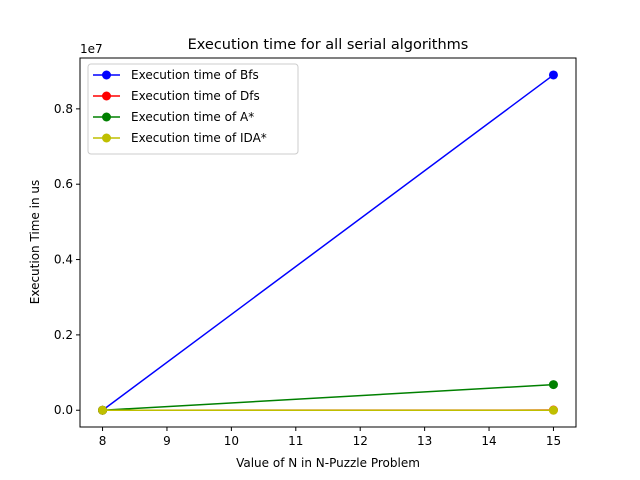  What do you see at coordinates (91, 49) in the screenshot?
I see `y-axis-offset-label: 1e7` at bounding box center [91, 49].